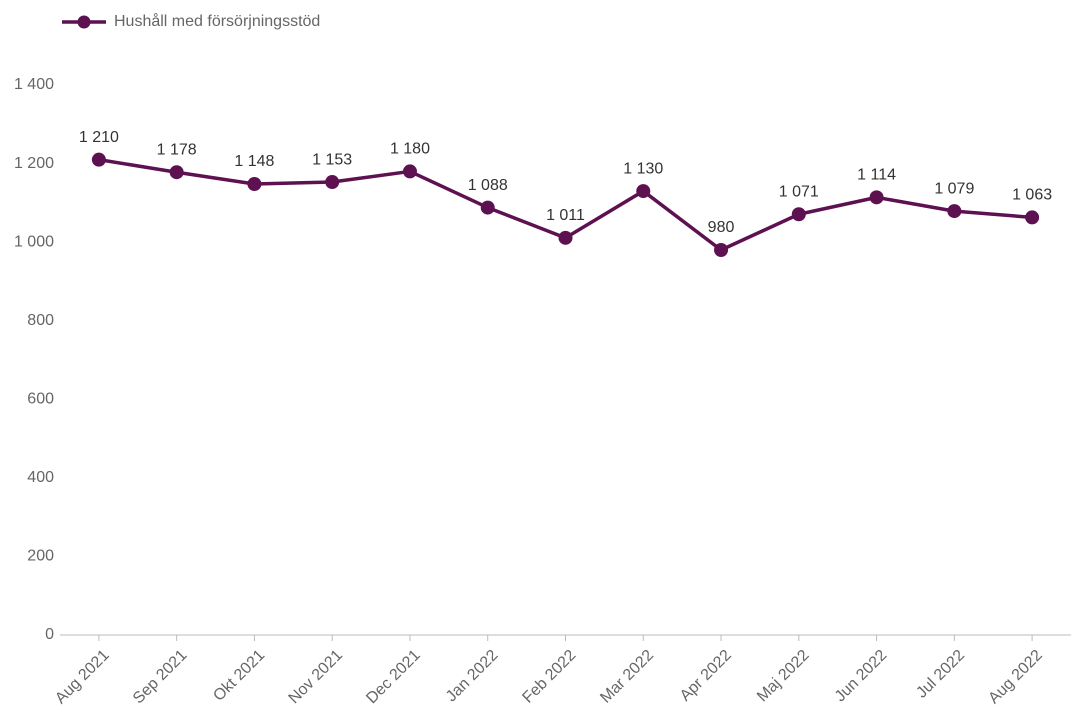 This screenshot has height=707, width=1071. Describe the element at coordinates (472, 676) in the screenshot. I see `x-tick-label: Jan 2022` at that location.